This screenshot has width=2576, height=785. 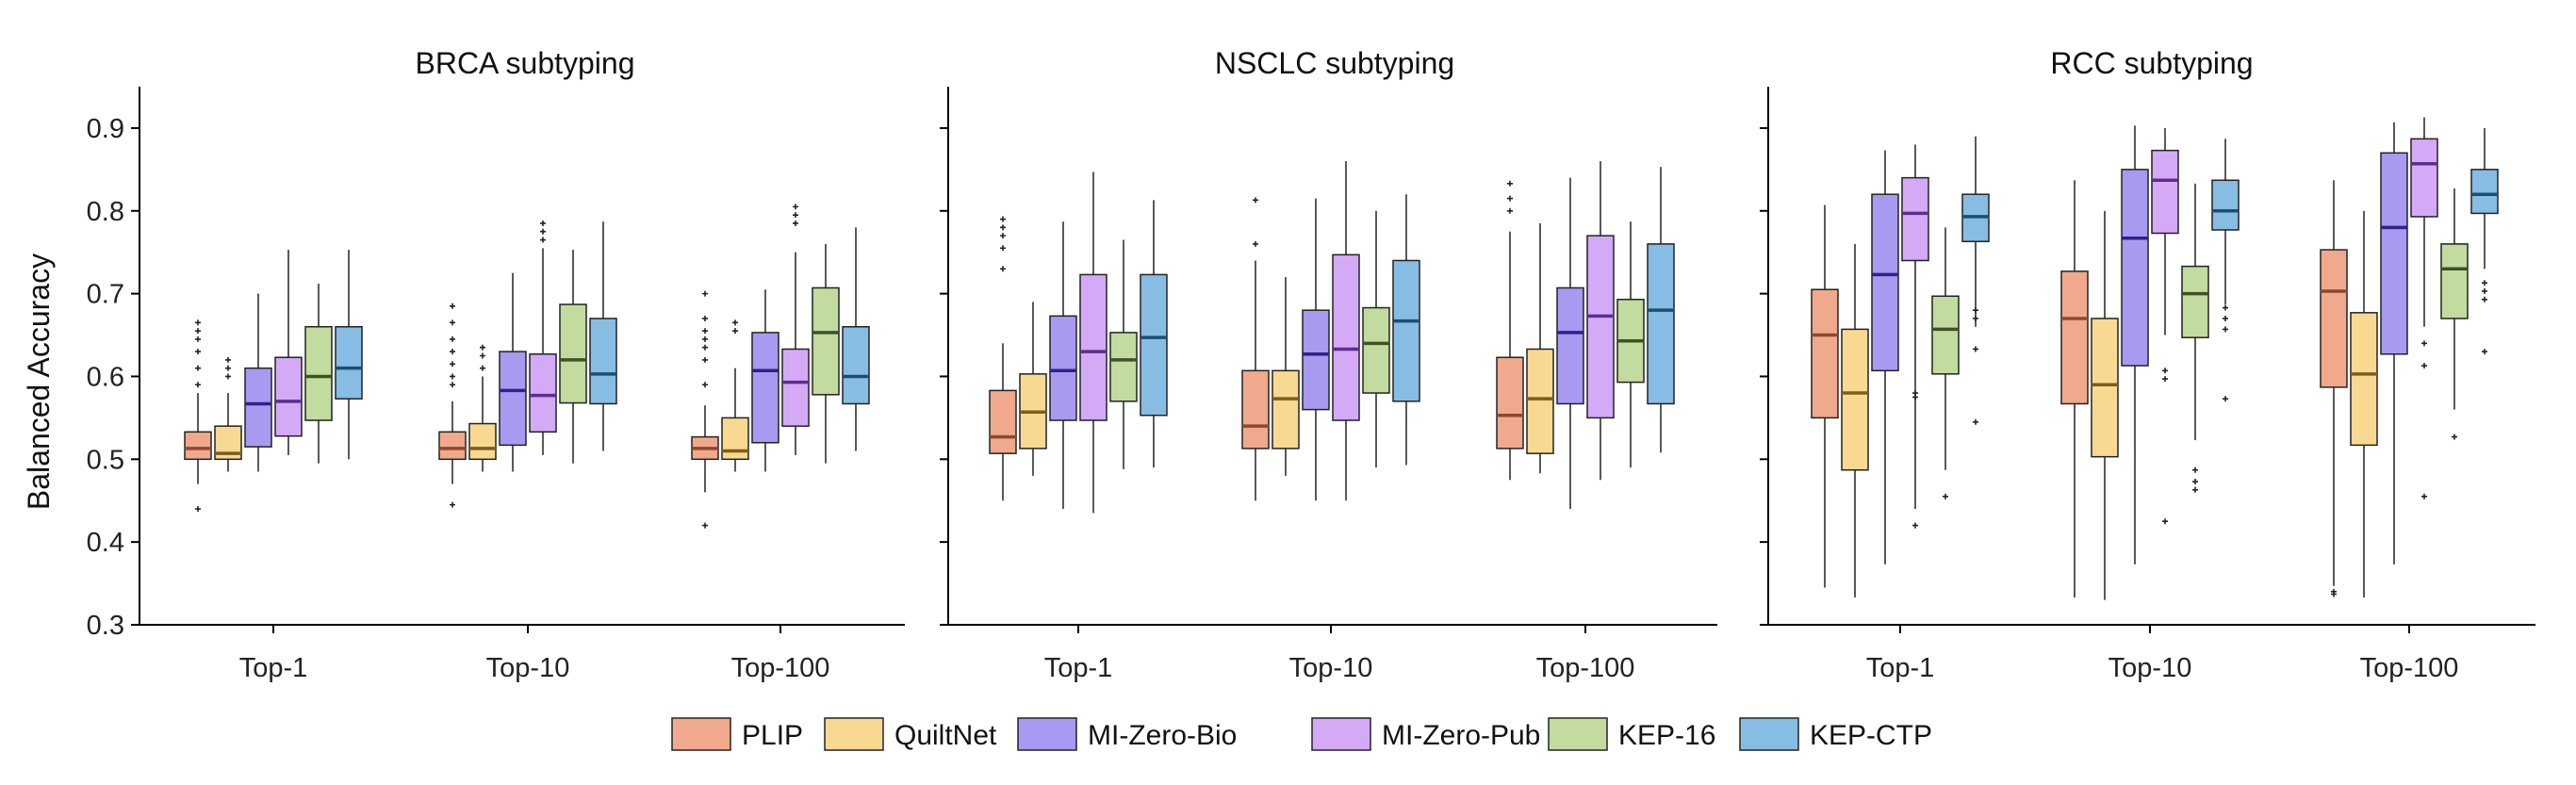 What do you see at coordinates (105, 129) in the screenshot?
I see `y-tick-label: 0.9` at bounding box center [105, 129].